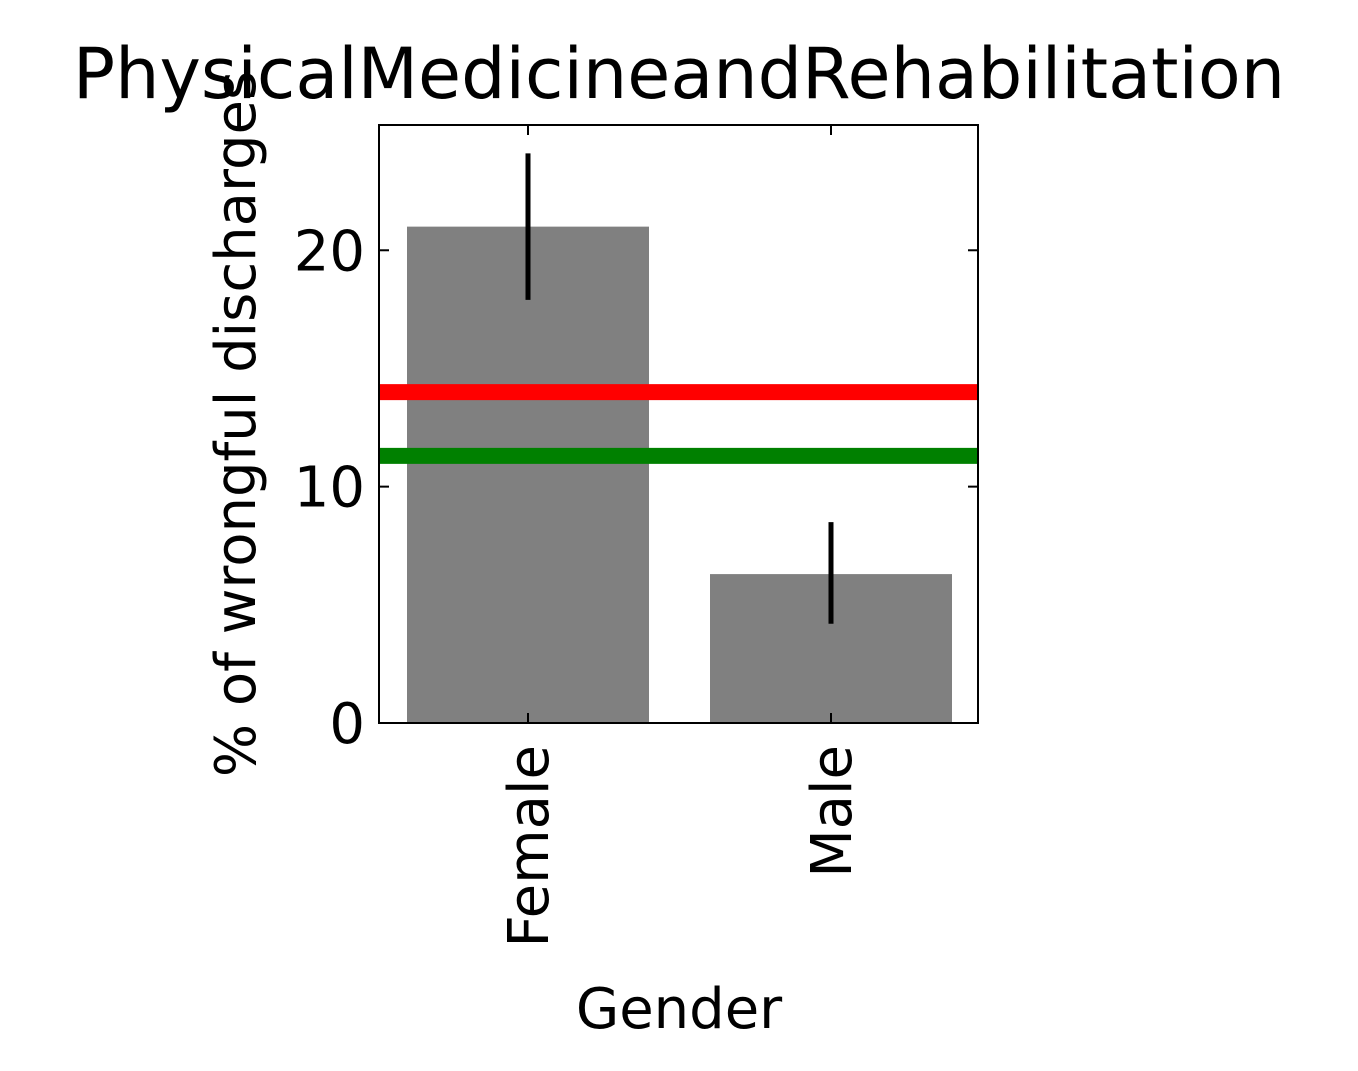  Describe the element at coordinates (347, 724) in the screenshot. I see `y-tick-label: 0` at that location.